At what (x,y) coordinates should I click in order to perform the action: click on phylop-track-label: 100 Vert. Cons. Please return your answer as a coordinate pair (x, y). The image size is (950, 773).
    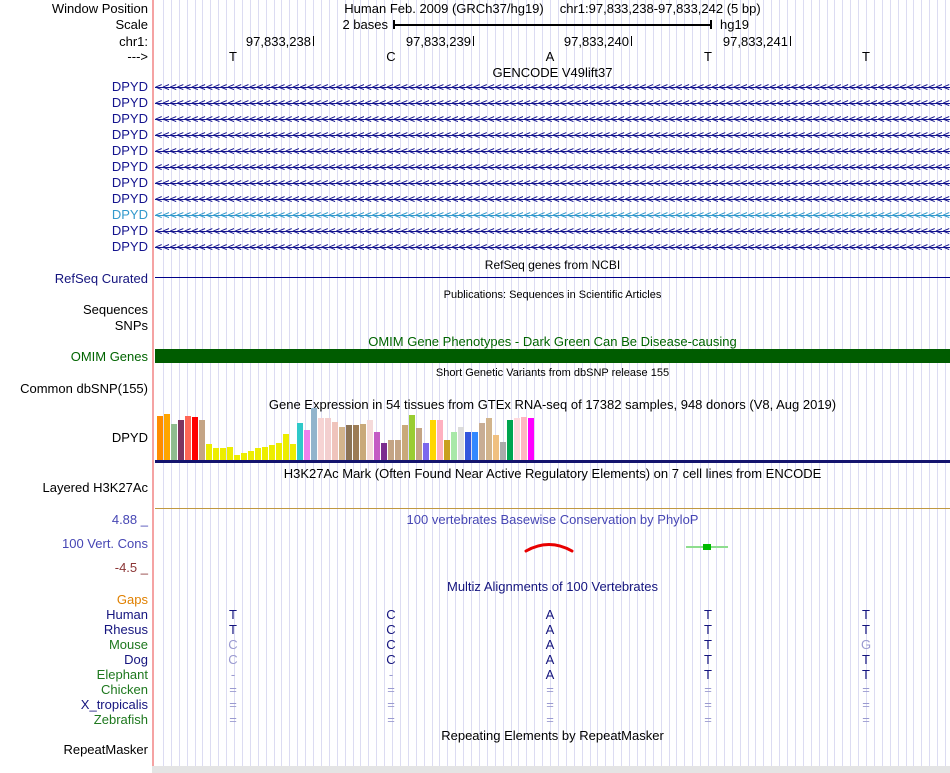
    Looking at the image, I should click on (105, 543).